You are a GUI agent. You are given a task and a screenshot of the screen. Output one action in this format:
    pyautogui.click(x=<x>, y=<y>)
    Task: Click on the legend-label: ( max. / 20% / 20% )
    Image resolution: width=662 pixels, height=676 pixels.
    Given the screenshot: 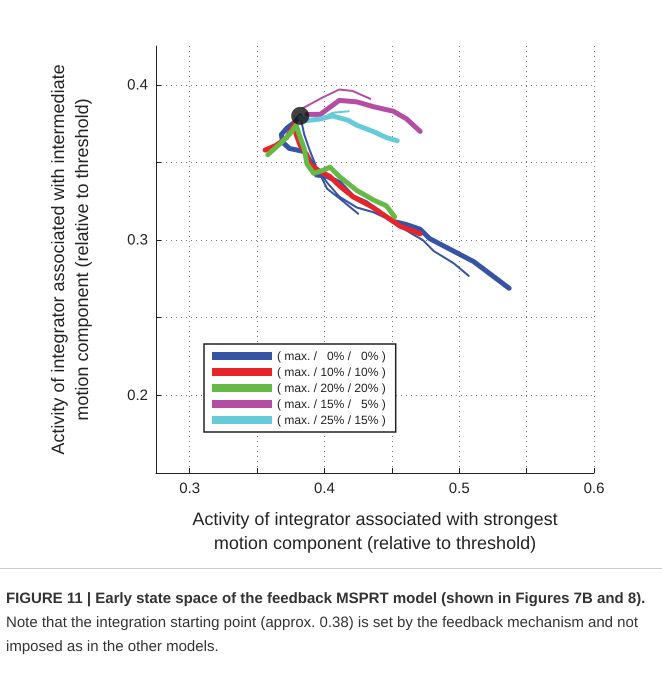 What is the action you would take?
    pyautogui.click(x=331, y=388)
    